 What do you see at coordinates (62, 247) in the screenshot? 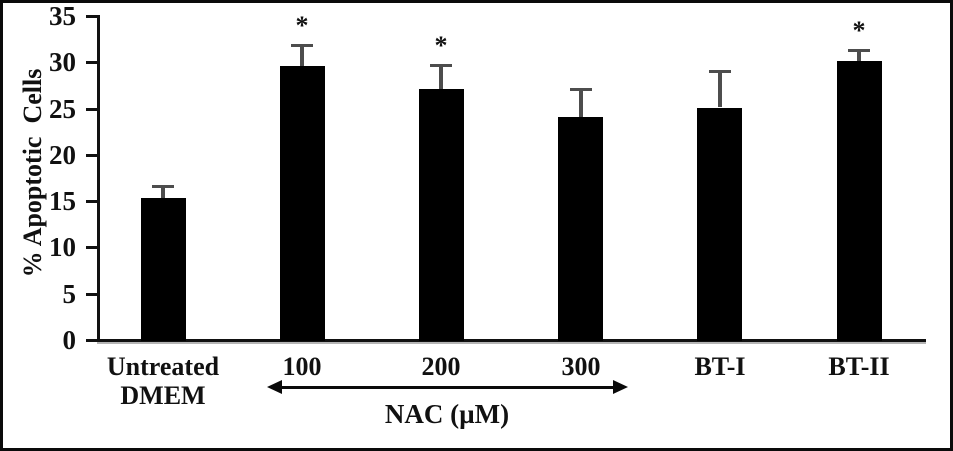
I see `y-tick-label: 10` at bounding box center [62, 247].